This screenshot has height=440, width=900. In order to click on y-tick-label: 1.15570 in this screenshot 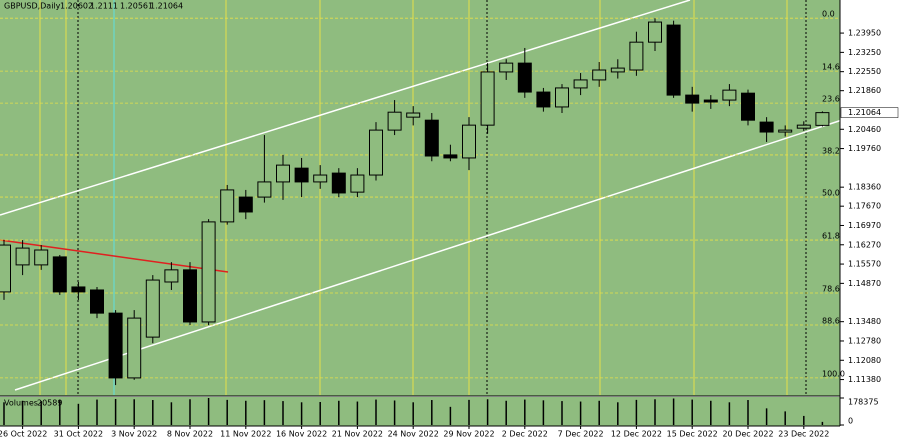, I will do `click(864, 264)`.